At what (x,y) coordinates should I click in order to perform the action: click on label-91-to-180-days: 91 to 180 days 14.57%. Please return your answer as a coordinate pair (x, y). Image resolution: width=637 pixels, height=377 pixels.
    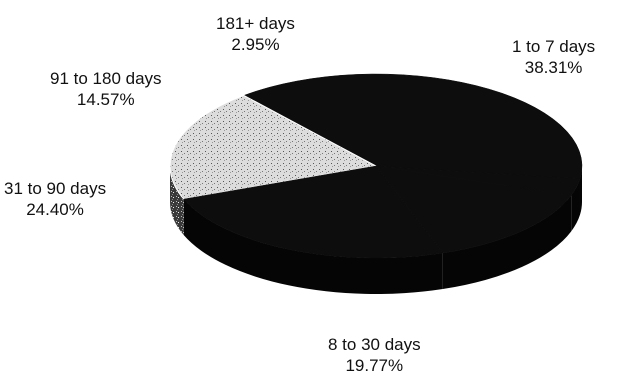
    Looking at the image, I should click on (106, 89).